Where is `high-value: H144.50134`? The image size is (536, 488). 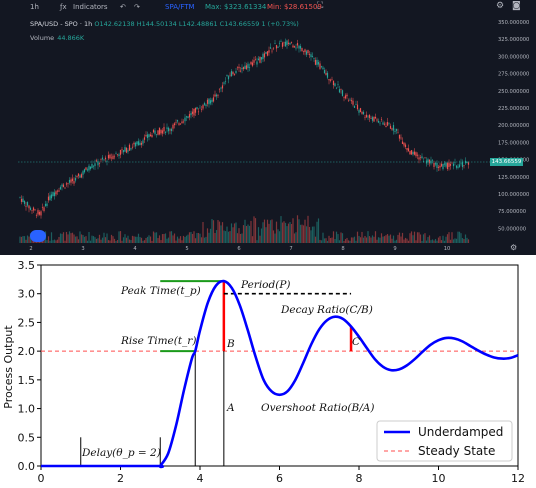
high-value: H144.50134 is located at coordinates (156, 24).